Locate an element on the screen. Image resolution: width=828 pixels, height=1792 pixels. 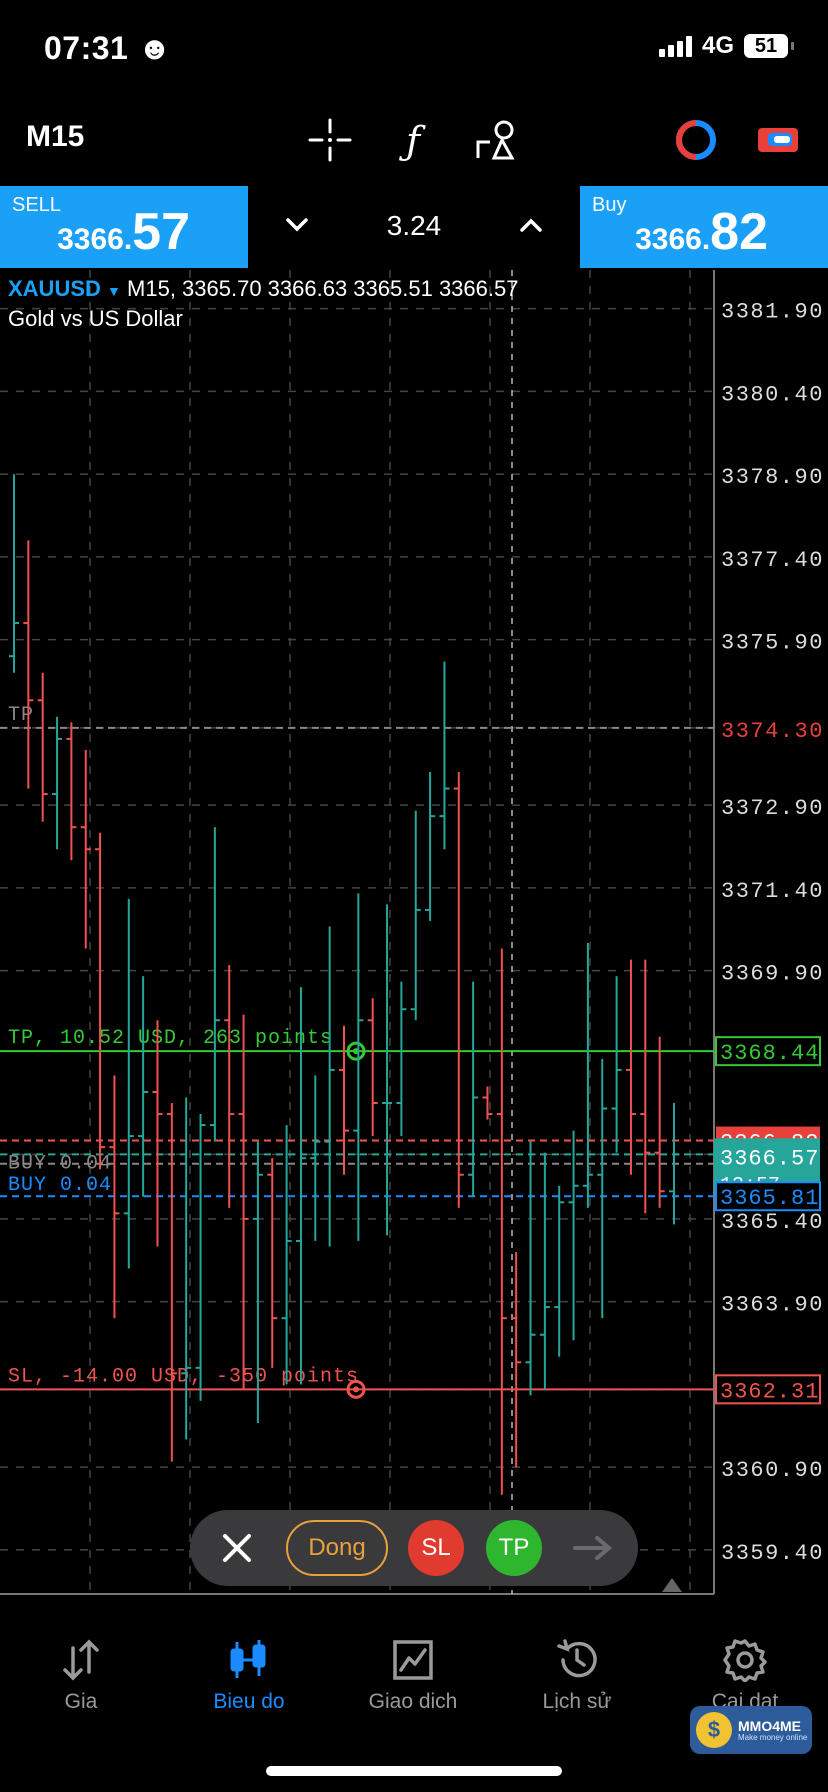
price-tick-label: 3381.90 is located at coordinates (772, 312).